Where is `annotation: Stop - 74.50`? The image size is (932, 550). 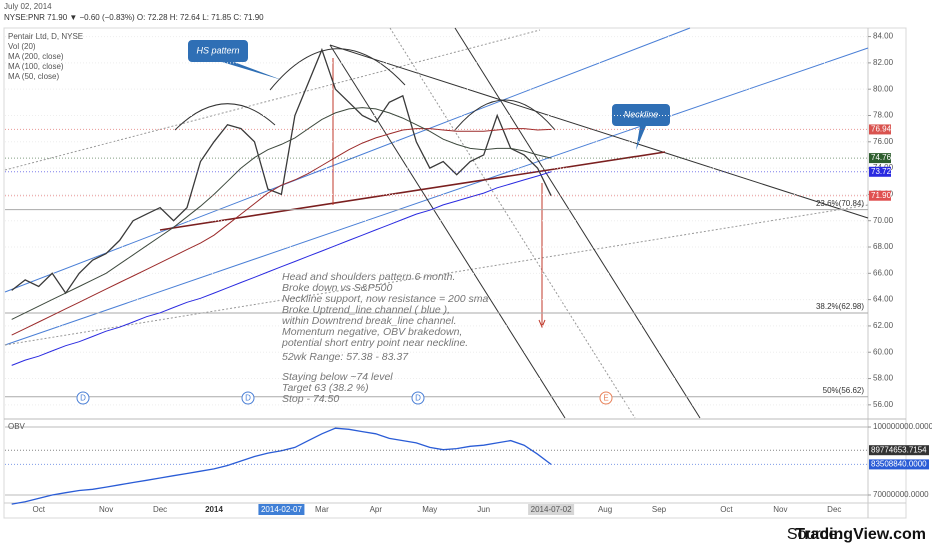 annotation: Stop - 74.50 is located at coordinates (310, 399).